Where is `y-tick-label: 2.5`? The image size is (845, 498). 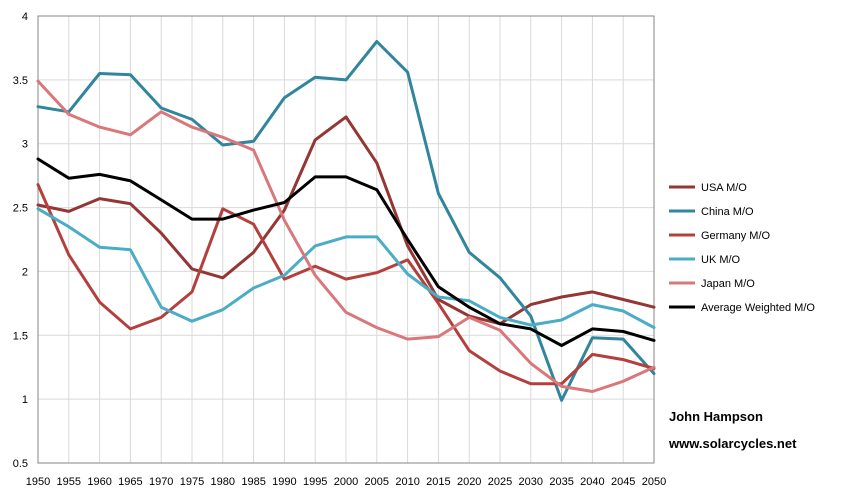 y-tick-label: 2.5 is located at coordinates (20, 209).